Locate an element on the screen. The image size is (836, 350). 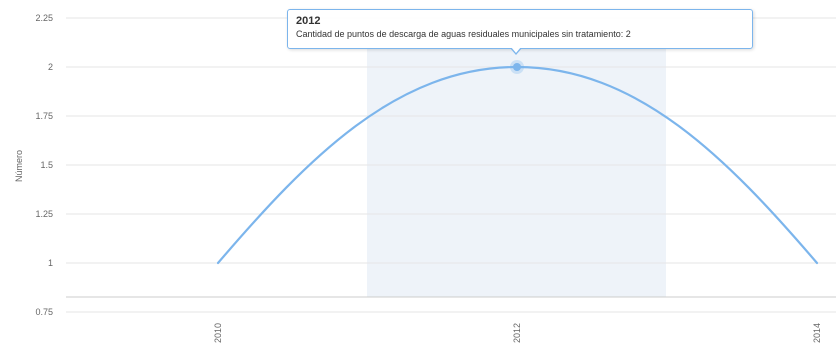
y-tick-label: 1.5 is located at coordinates (46, 165).